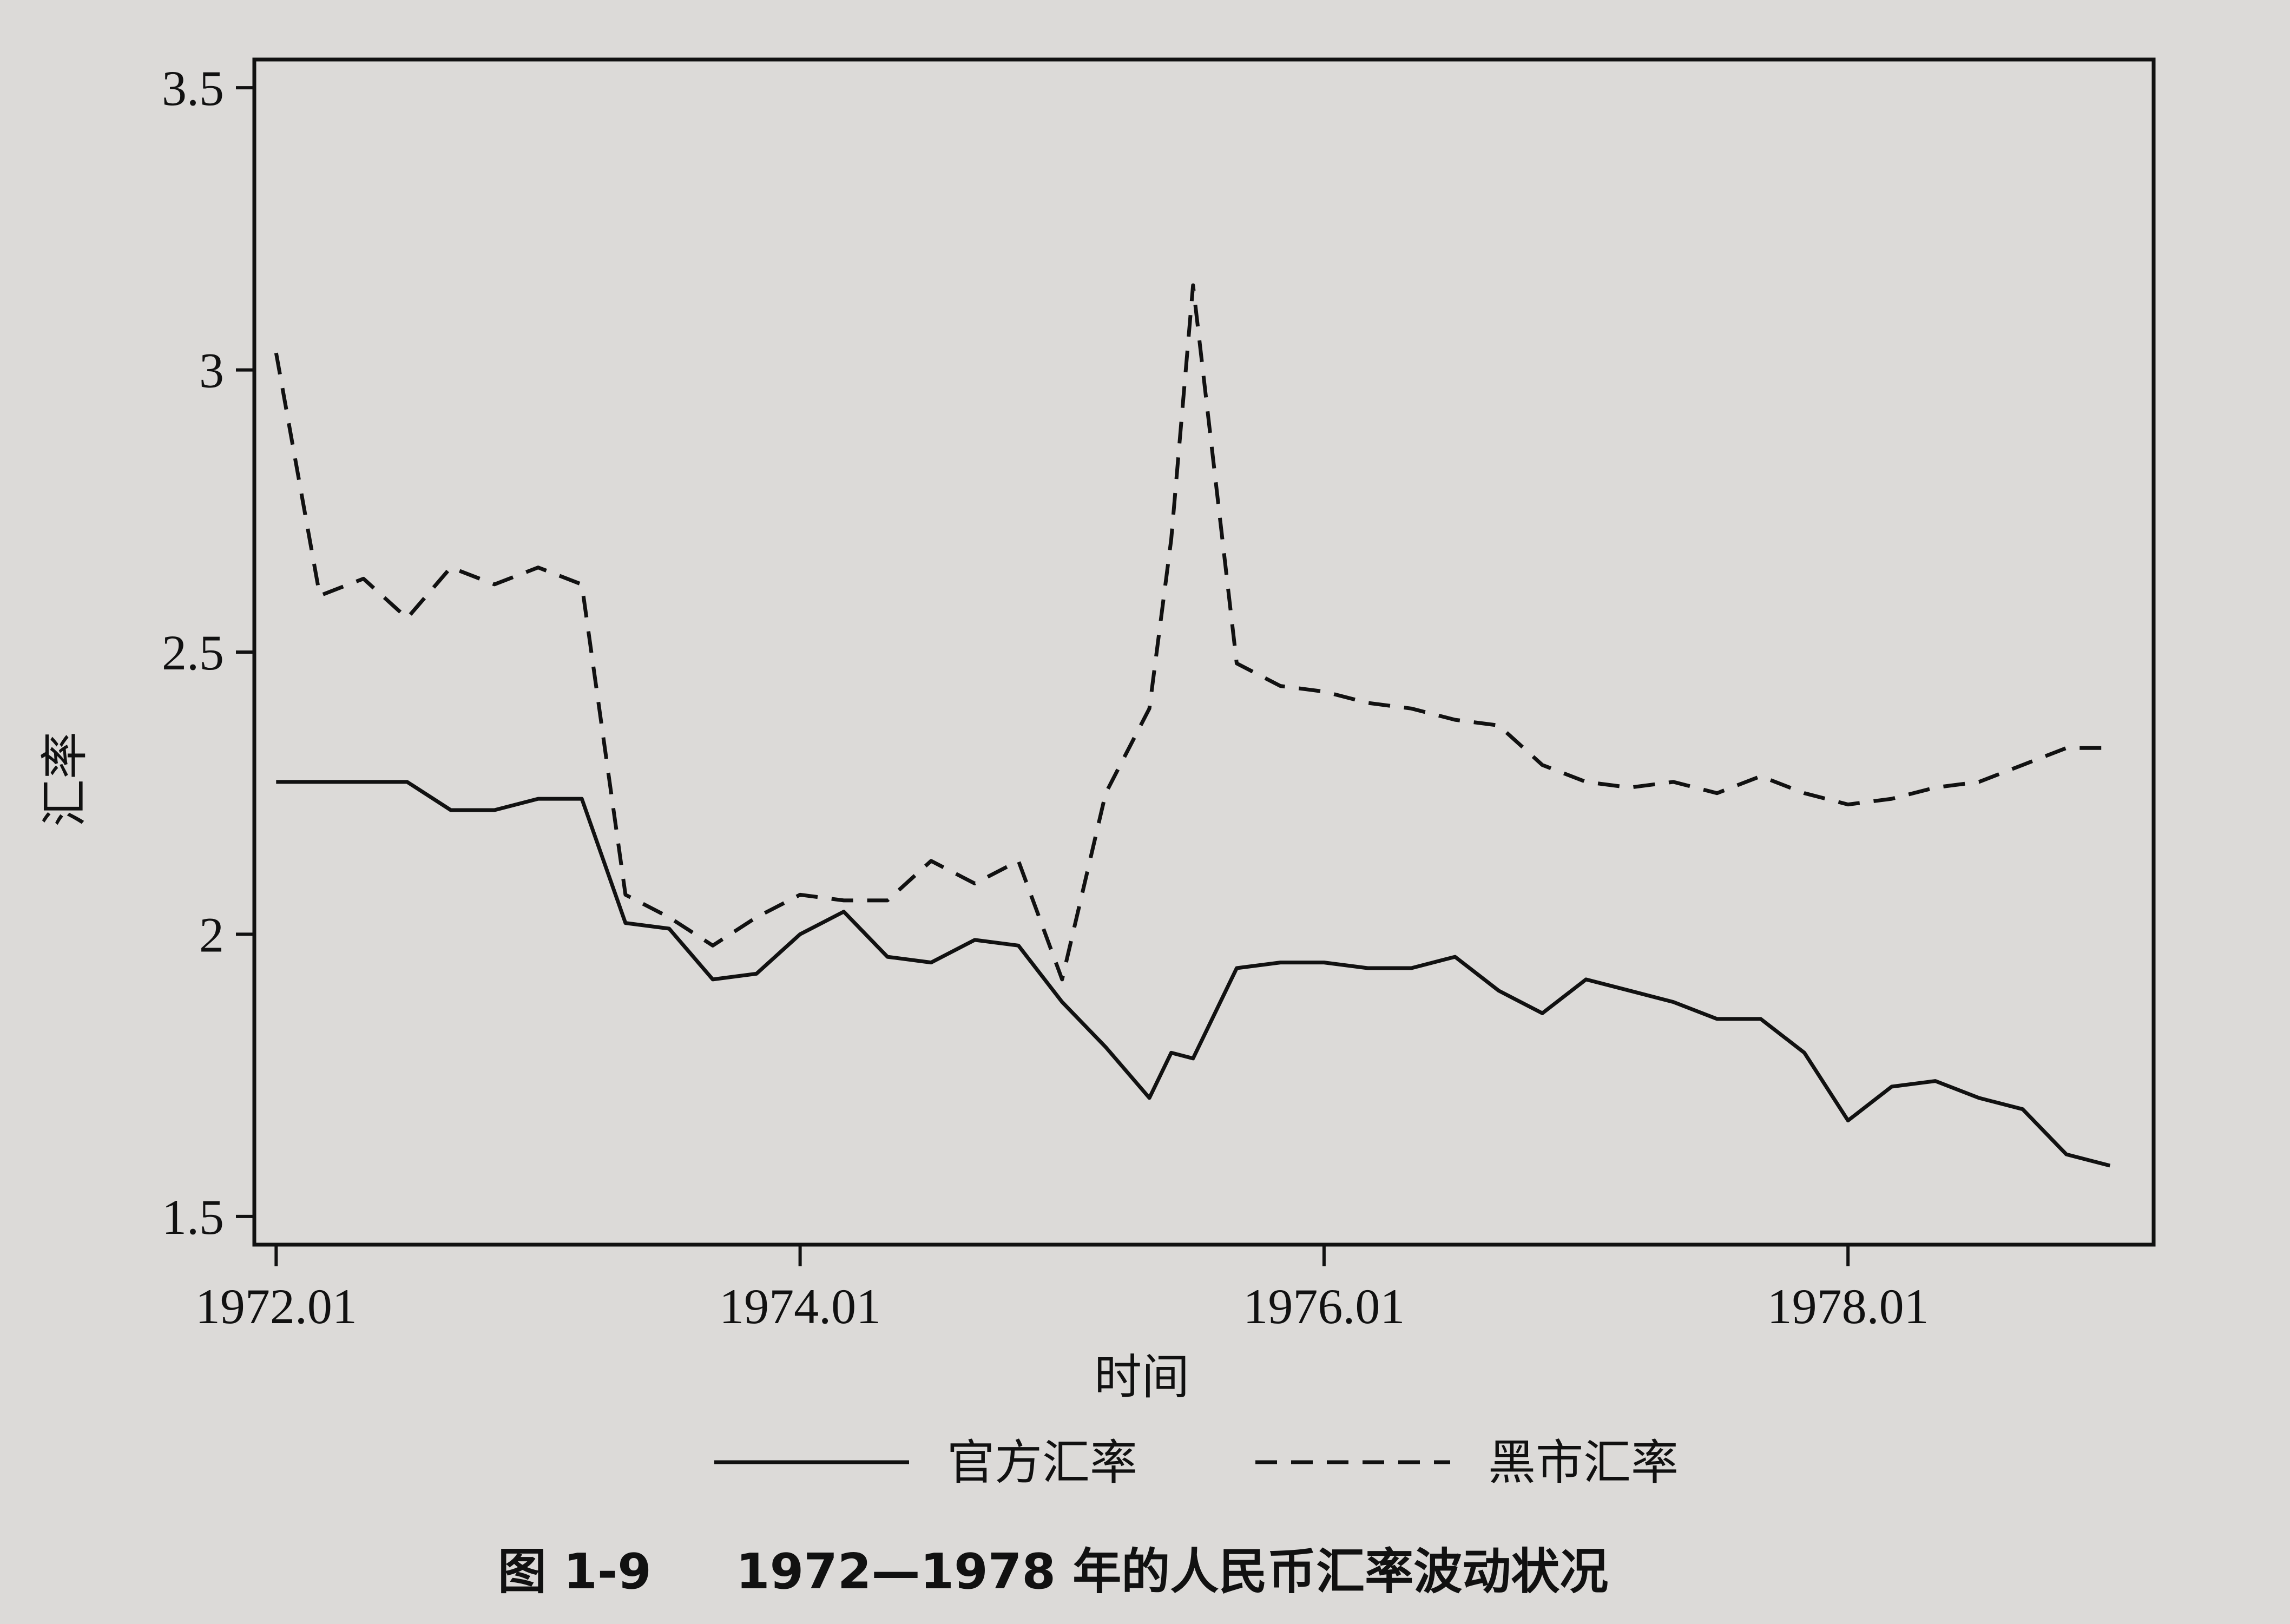  I want to click on y-tick-label: 3, so click(211, 370).